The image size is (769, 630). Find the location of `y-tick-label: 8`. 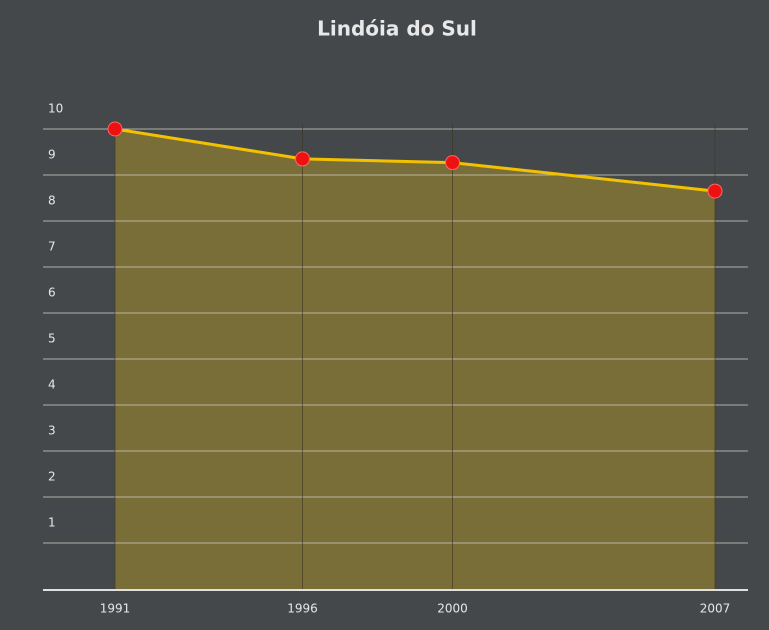

y-tick-label: 8 is located at coordinates (52, 201).